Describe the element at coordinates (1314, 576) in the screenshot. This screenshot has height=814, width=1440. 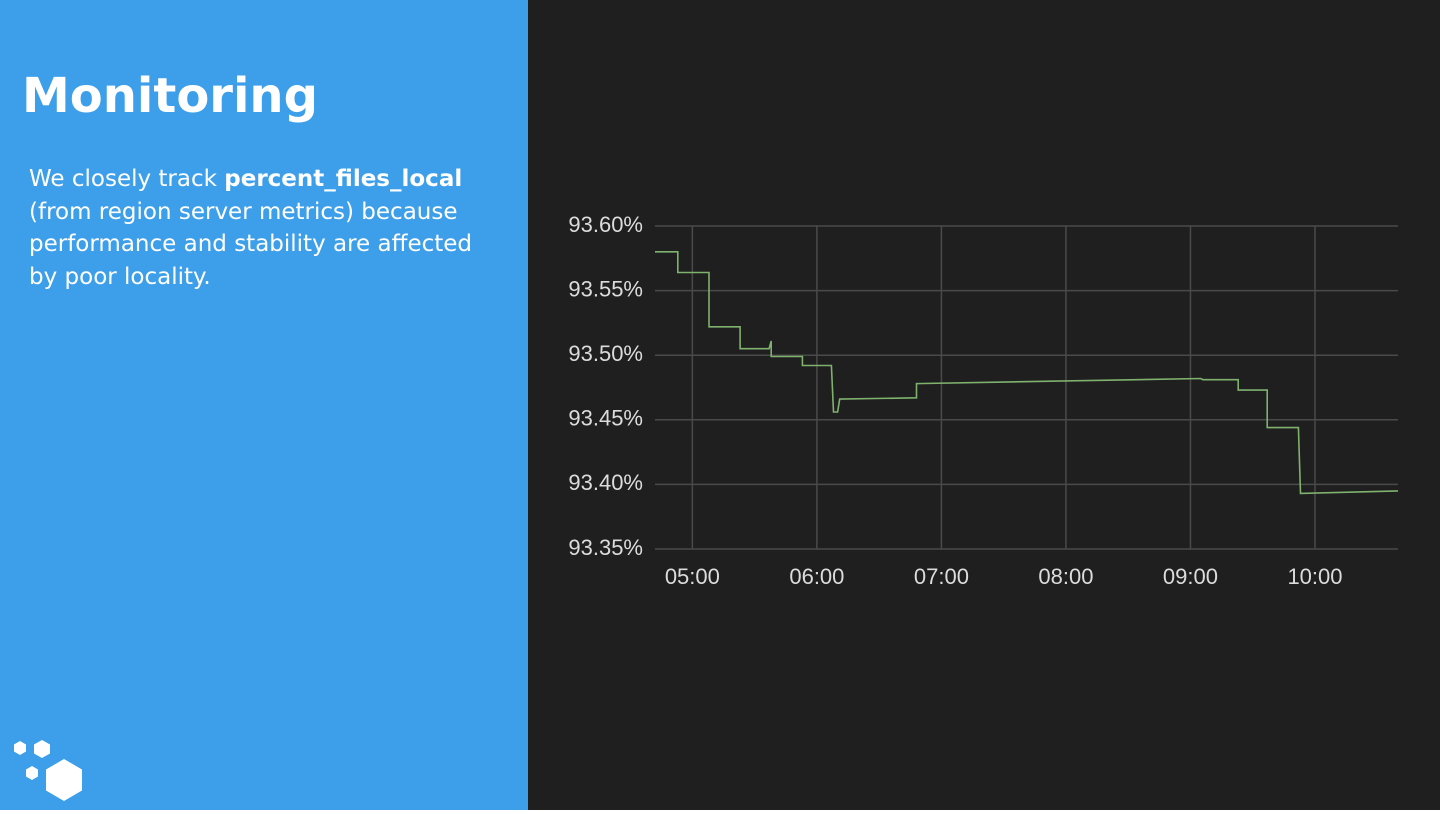
I see `x-tick-label: 10:00` at that location.